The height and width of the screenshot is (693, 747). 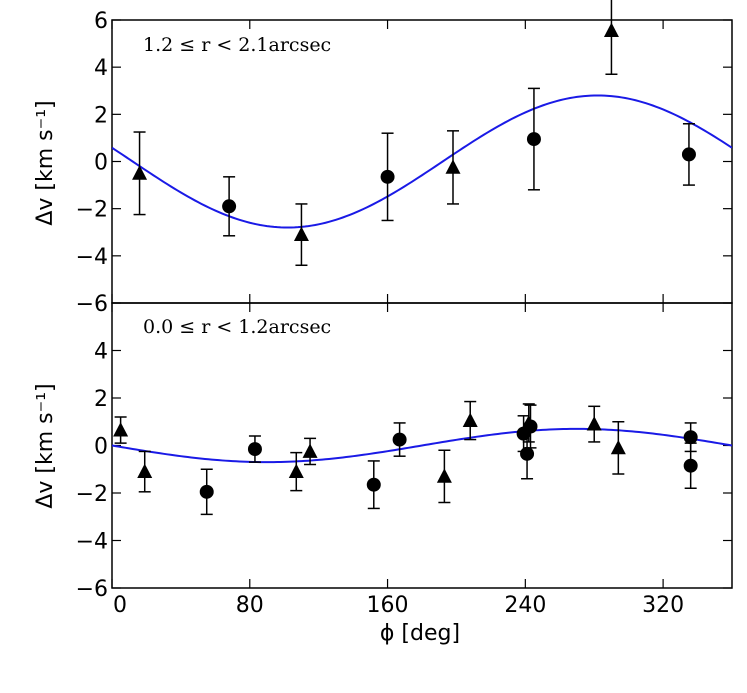 I want to click on bottom-xtick-label: 160, so click(x=388, y=605).